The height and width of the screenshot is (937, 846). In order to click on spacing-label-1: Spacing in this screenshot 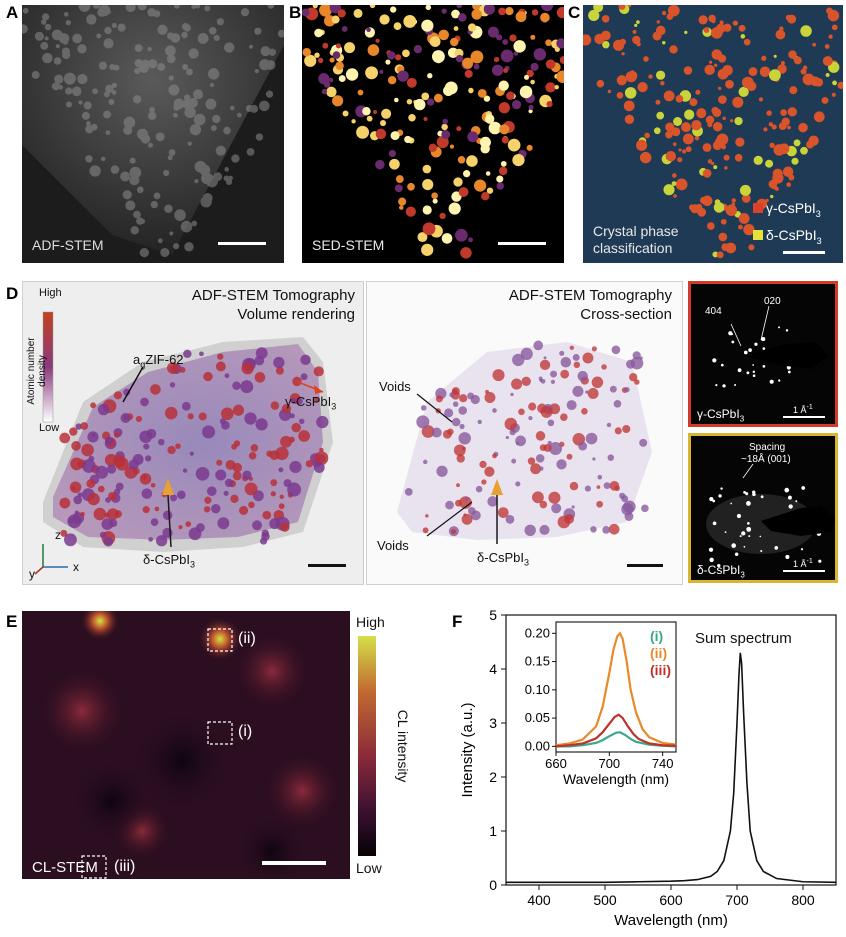, I will do `click(767, 447)`.